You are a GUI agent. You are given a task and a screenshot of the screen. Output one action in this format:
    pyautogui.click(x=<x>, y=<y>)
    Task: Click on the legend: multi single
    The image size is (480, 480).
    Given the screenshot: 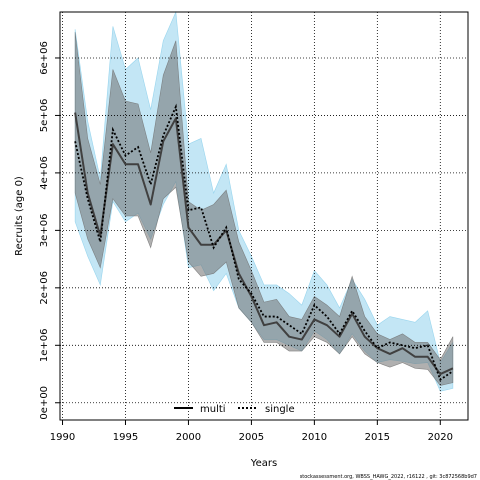 What is the action you would take?
    pyautogui.click(x=234, y=409)
    